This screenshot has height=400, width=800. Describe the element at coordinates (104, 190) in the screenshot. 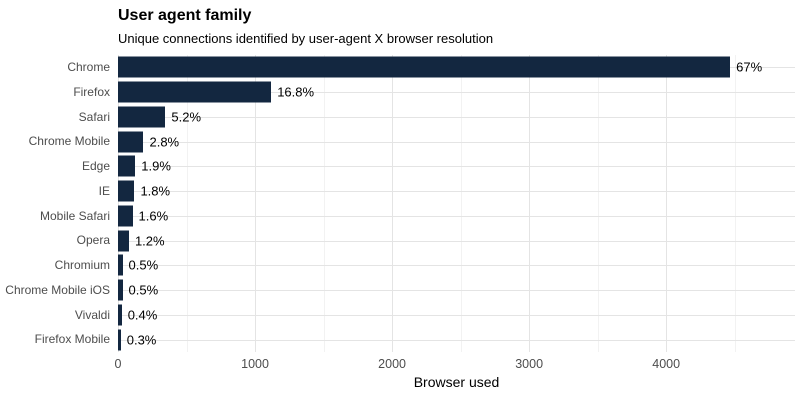

I see `category-label: IE` at that location.